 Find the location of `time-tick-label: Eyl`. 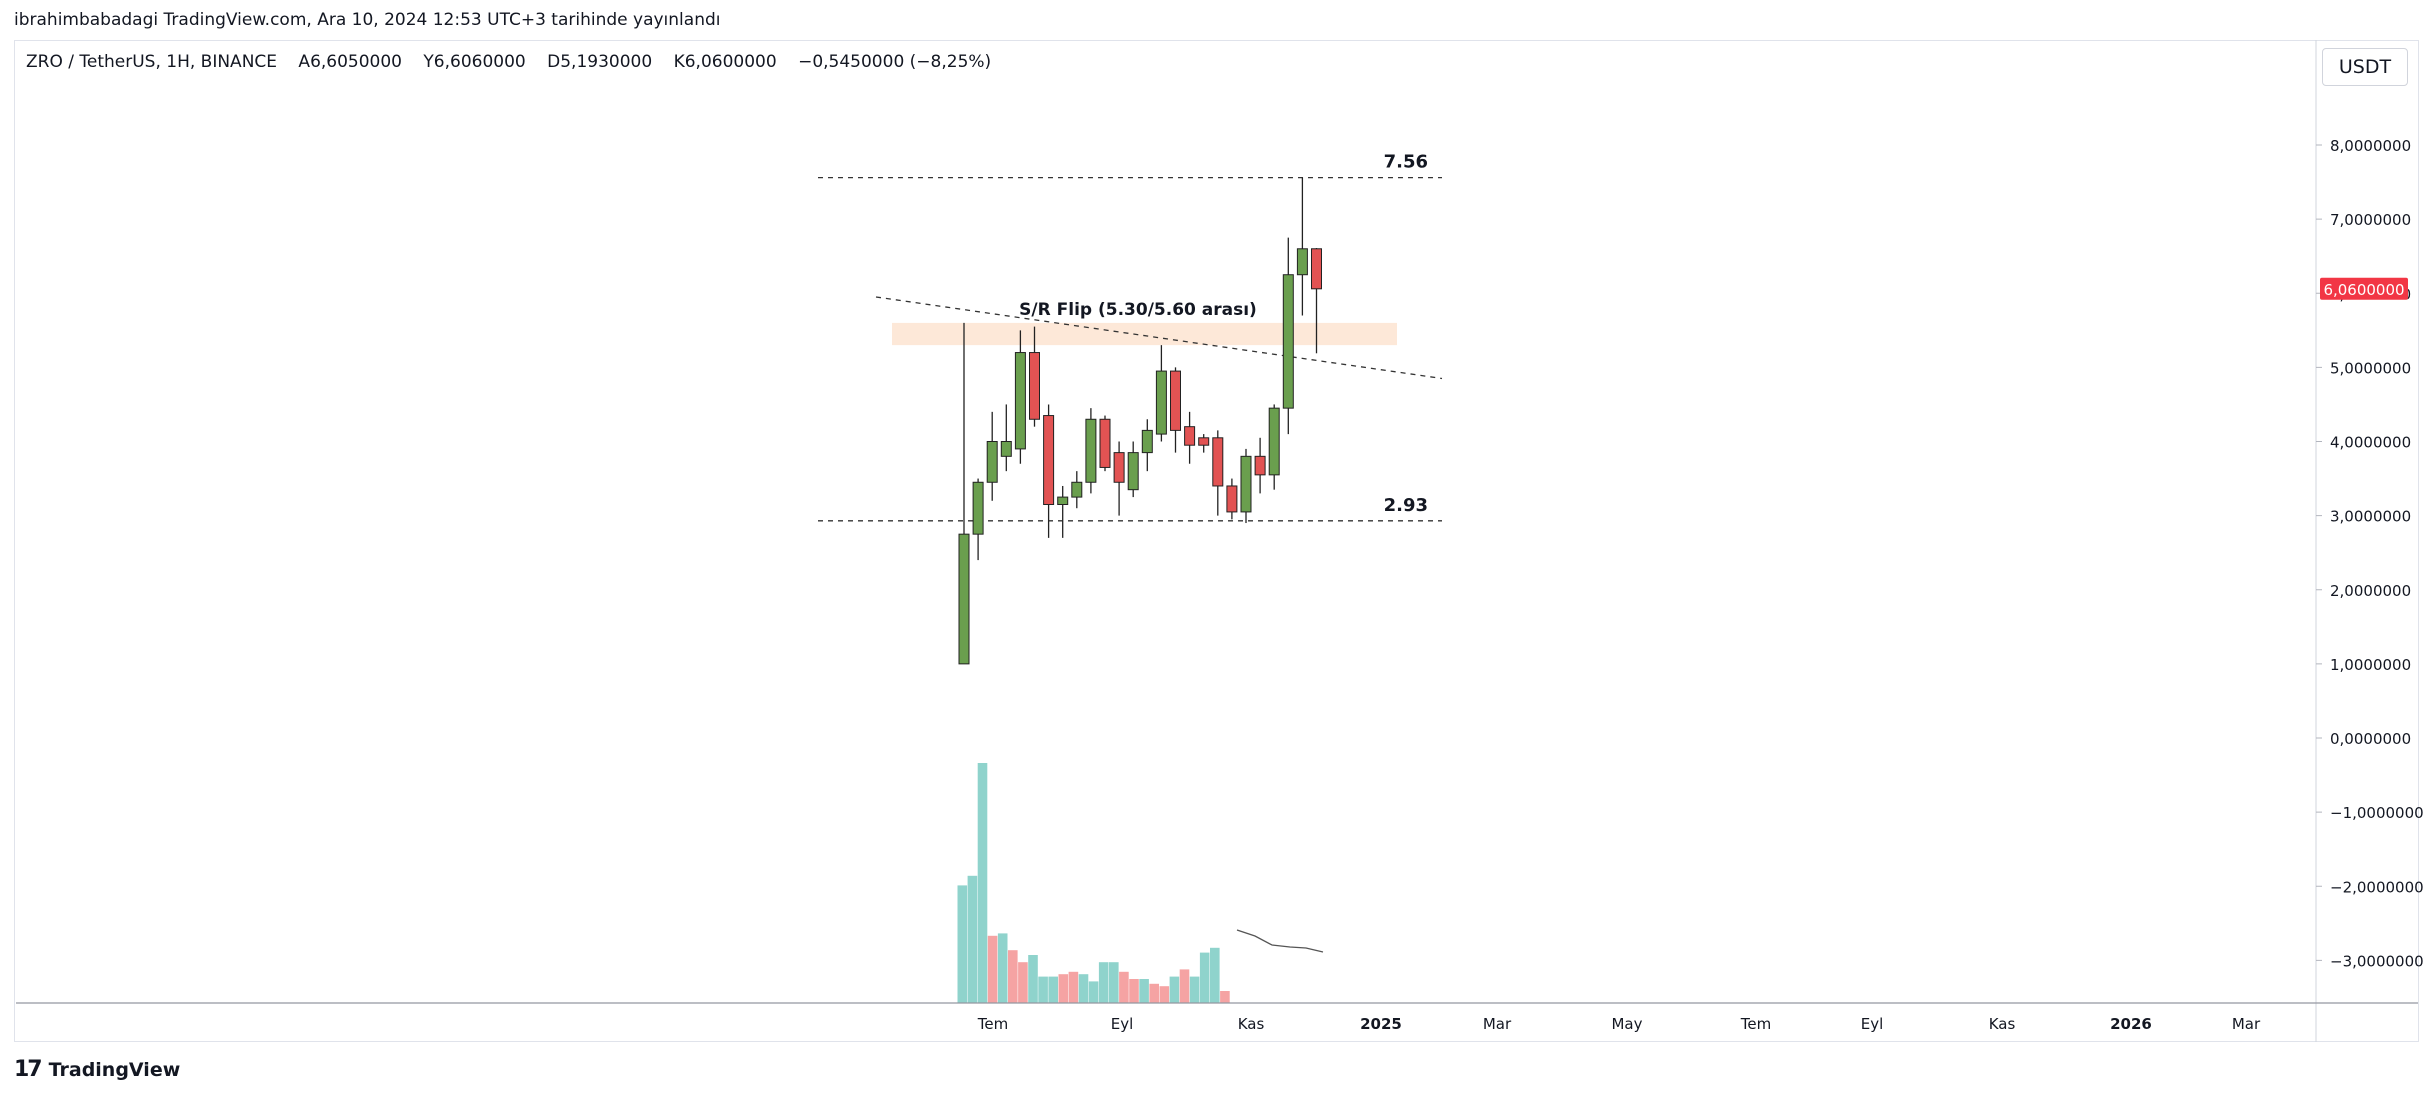

time-tick-label: Eyl is located at coordinates (1122, 1024).